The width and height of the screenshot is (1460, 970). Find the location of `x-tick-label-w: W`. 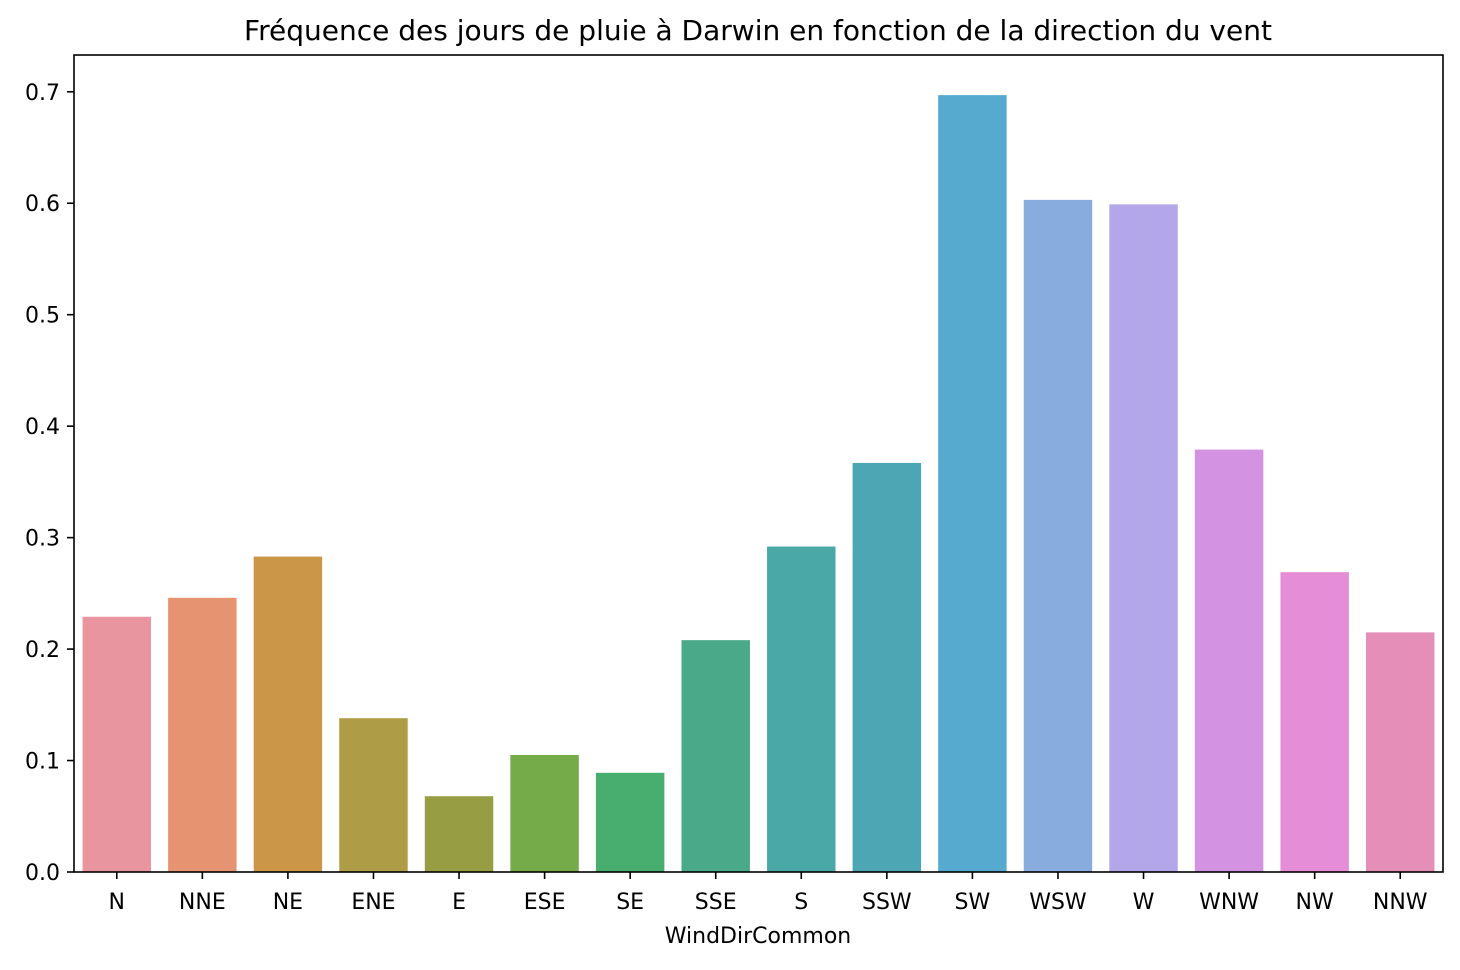

x-tick-label-w: W is located at coordinates (1144, 902).